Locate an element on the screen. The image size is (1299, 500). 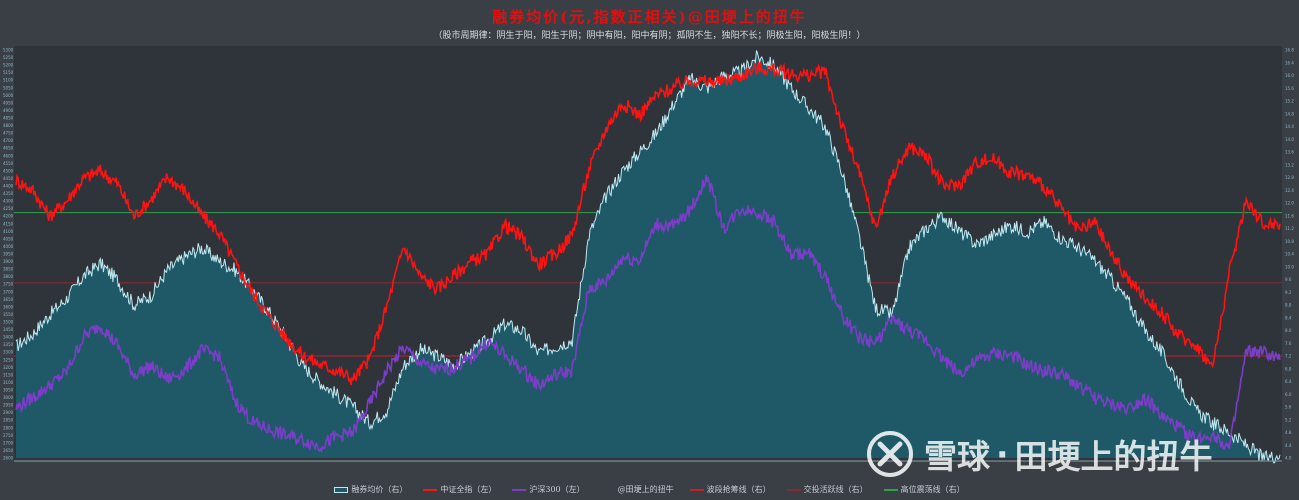
left-axis-tick-label: 4700 is located at coordinates (8, 140).